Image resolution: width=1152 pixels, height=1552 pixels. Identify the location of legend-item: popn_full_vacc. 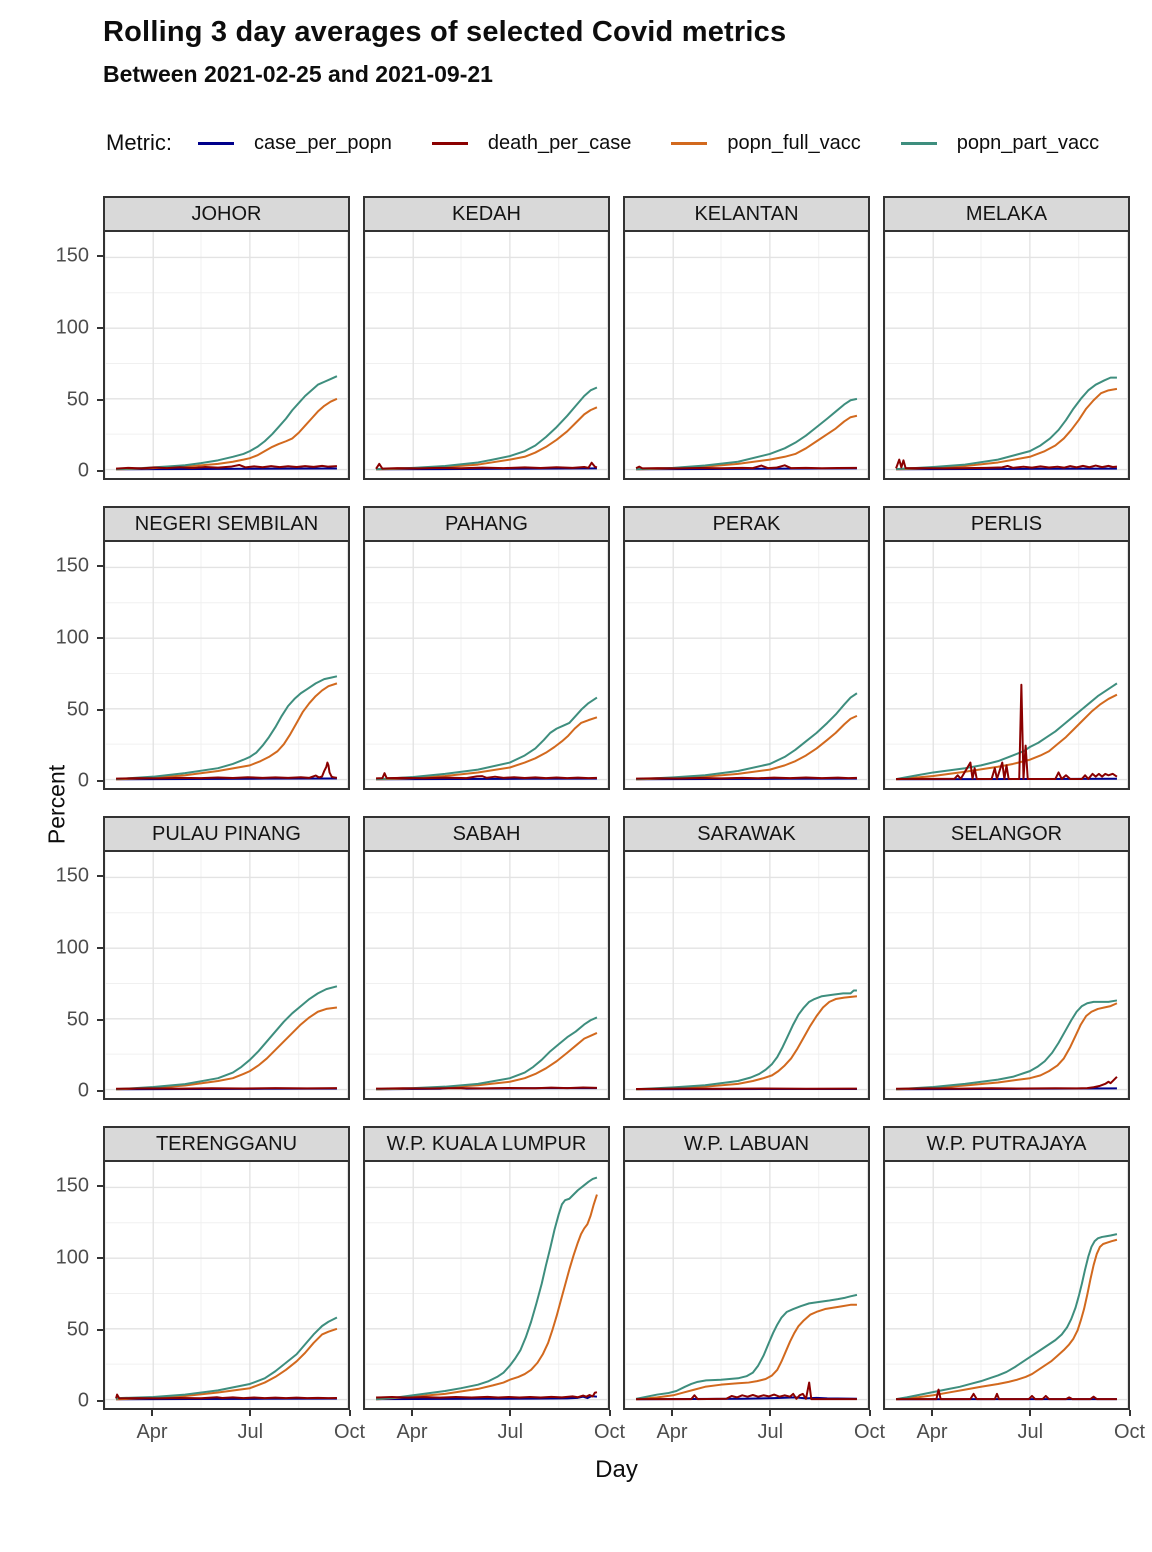
(765, 143).